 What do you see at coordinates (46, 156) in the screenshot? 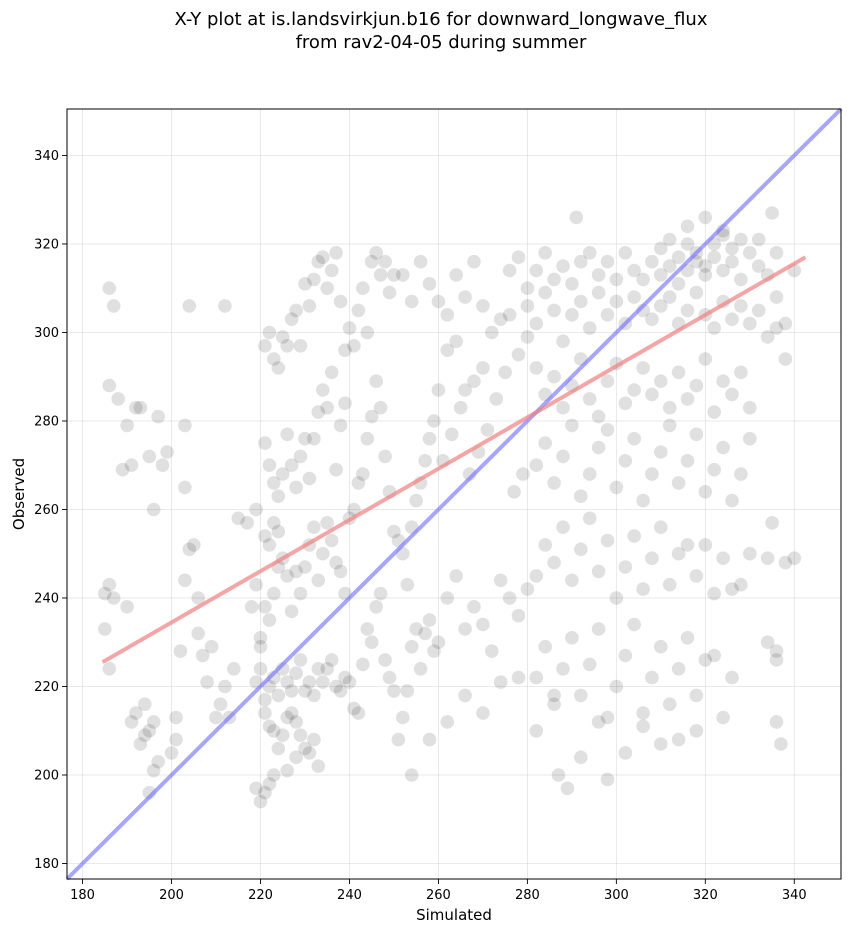
I see `y-tick-label: 340` at bounding box center [46, 156].